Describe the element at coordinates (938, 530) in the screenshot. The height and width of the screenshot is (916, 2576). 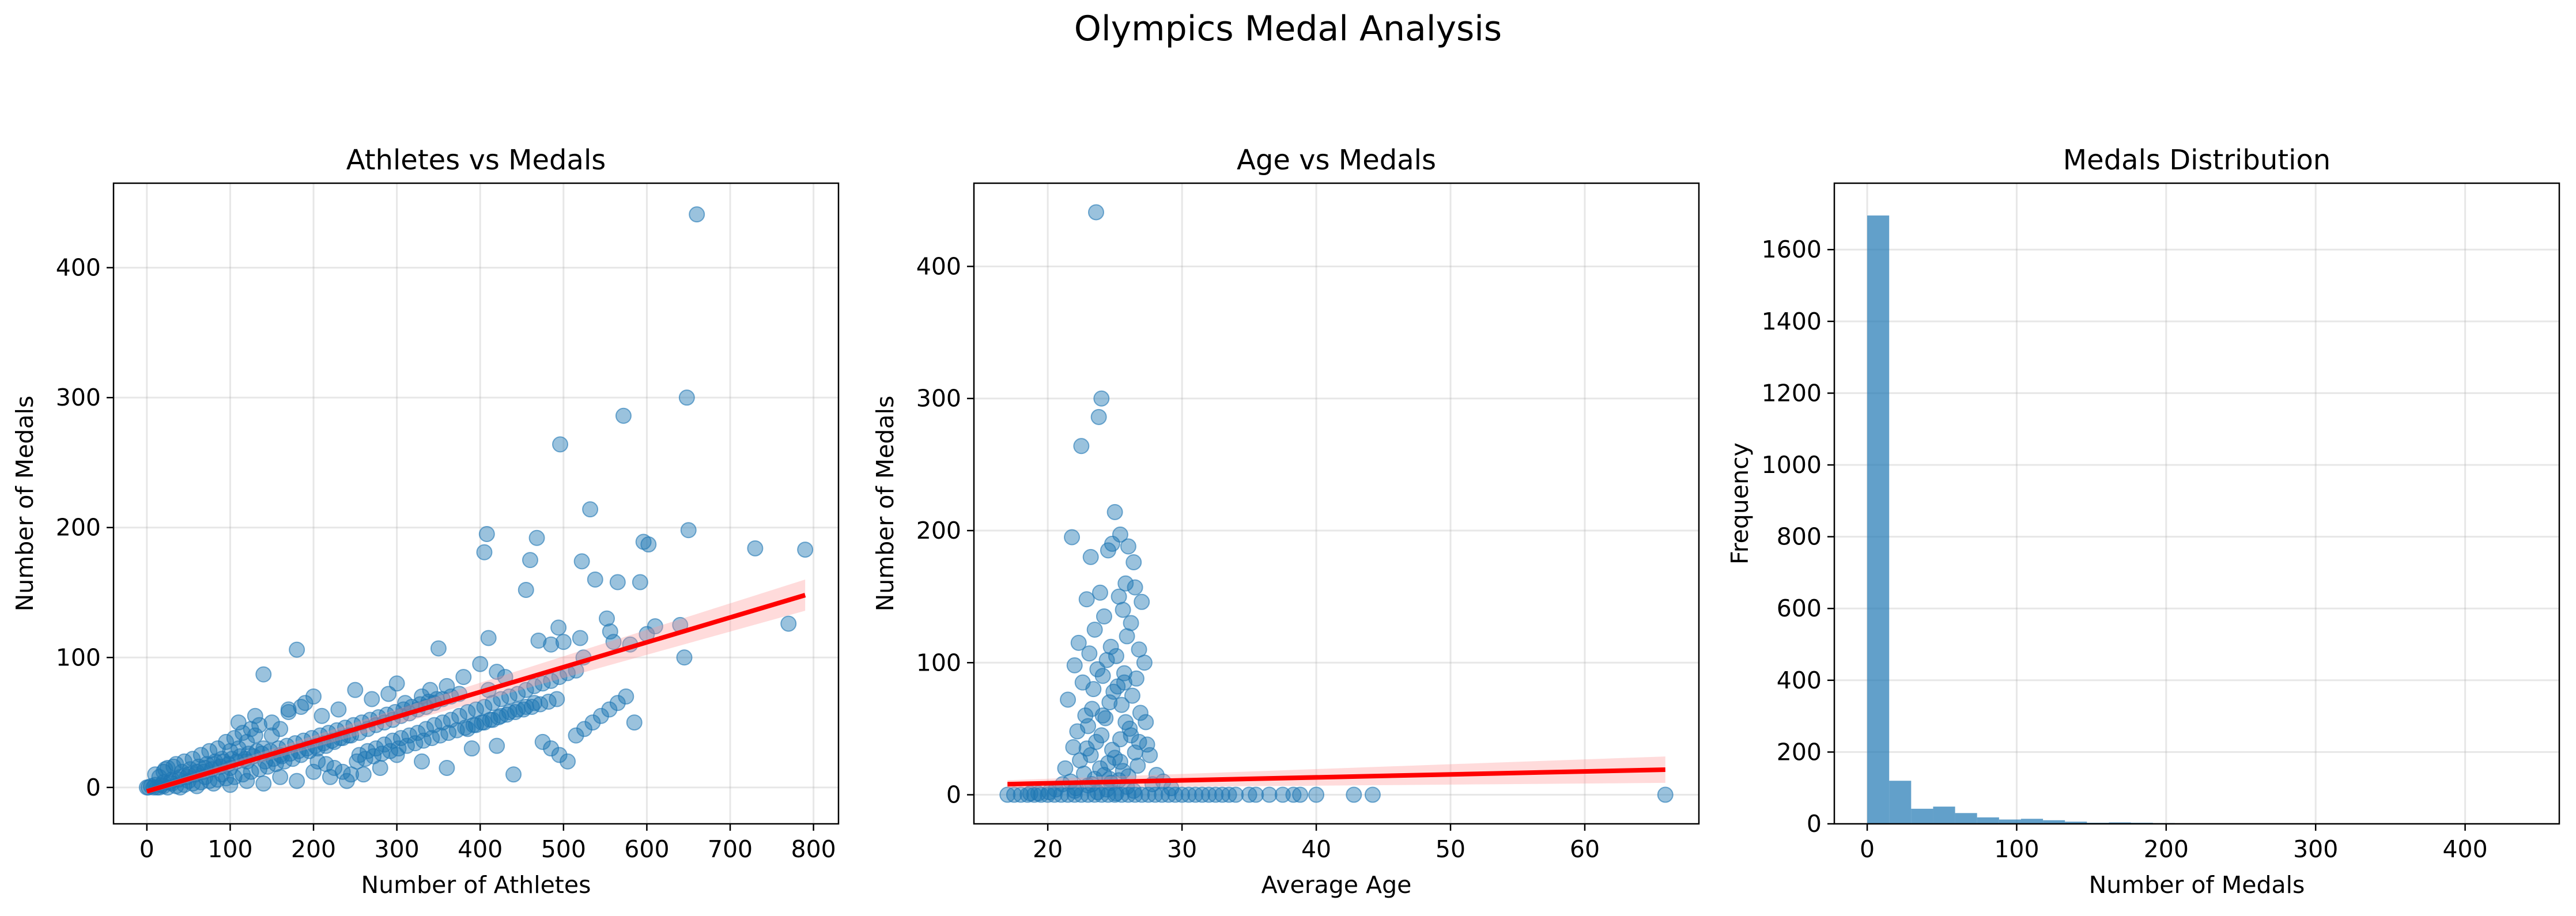
I see `y-tick-label: 200` at that location.